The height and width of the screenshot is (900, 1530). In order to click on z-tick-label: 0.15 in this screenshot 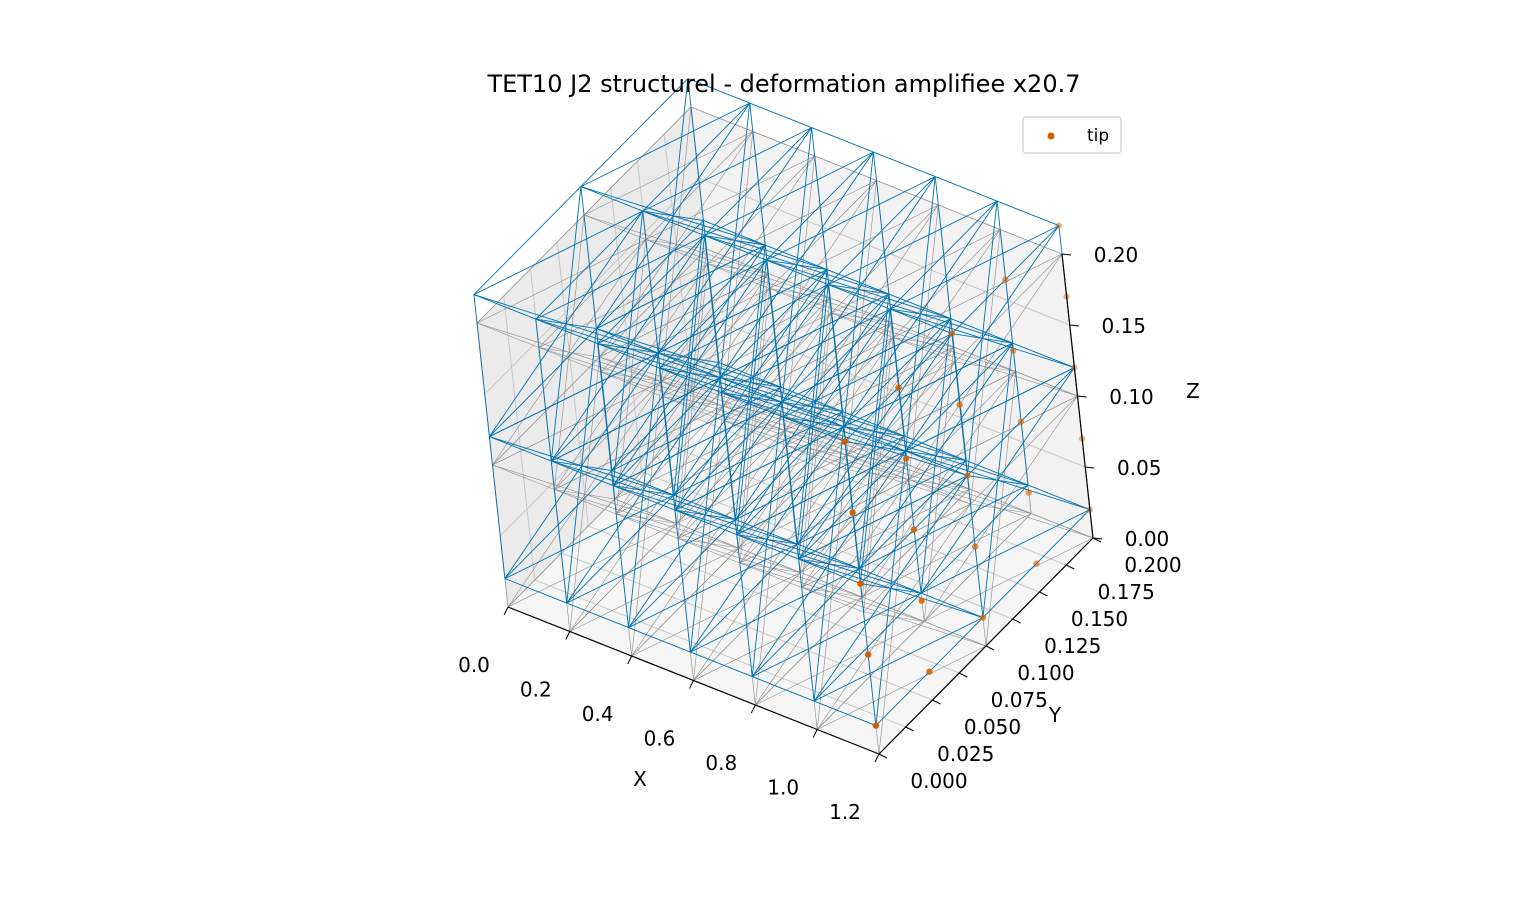, I will do `click(1123, 326)`.